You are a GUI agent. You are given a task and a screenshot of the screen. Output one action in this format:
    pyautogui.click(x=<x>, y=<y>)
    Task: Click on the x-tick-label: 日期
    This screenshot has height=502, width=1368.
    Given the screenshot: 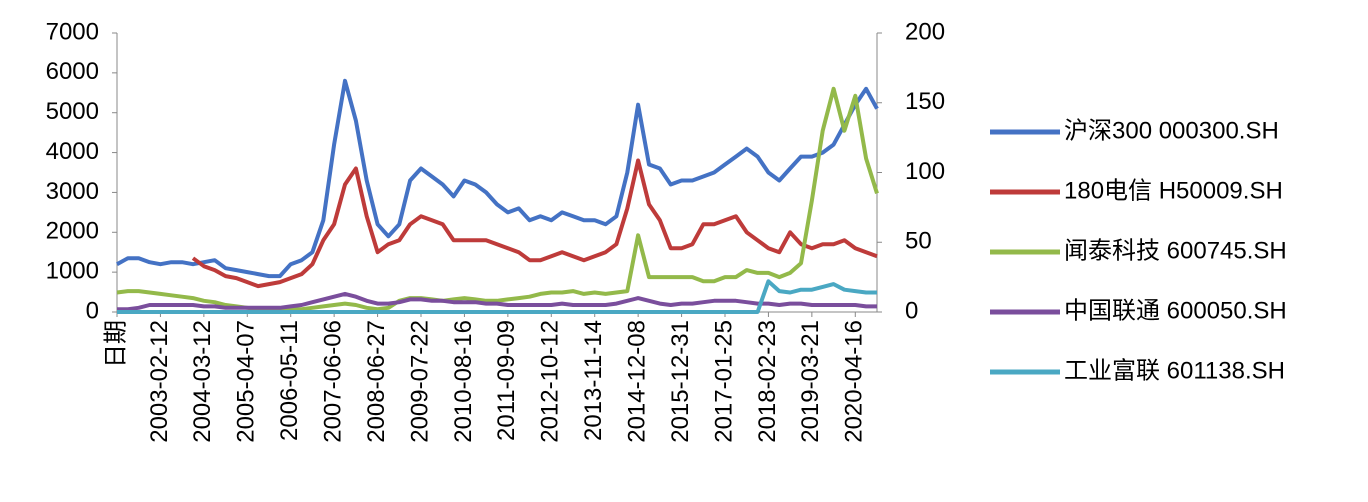 What is the action you would take?
    pyautogui.click(x=115, y=344)
    